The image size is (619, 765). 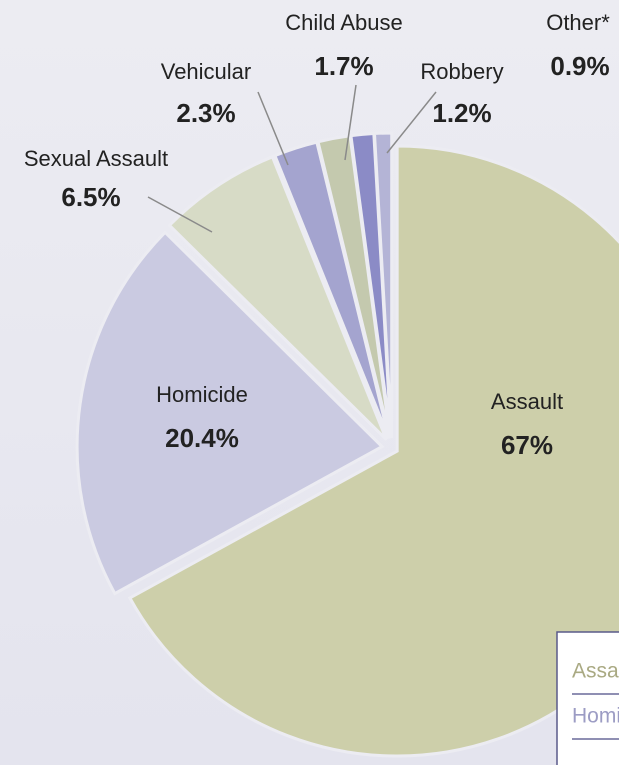 I want to click on slice-label: Assault, so click(x=527, y=401).